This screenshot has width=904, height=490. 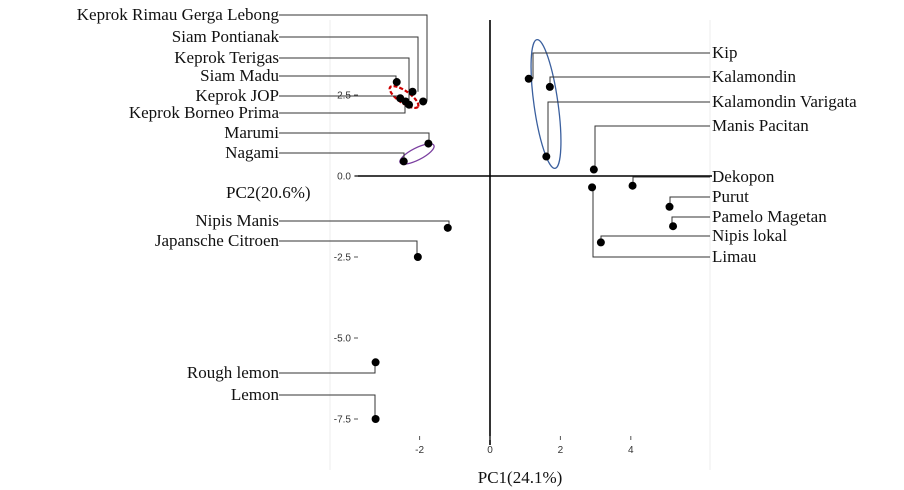 What do you see at coordinates (475, 104) in the screenshot?
I see `cluster-ellipses` at bounding box center [475, 104].